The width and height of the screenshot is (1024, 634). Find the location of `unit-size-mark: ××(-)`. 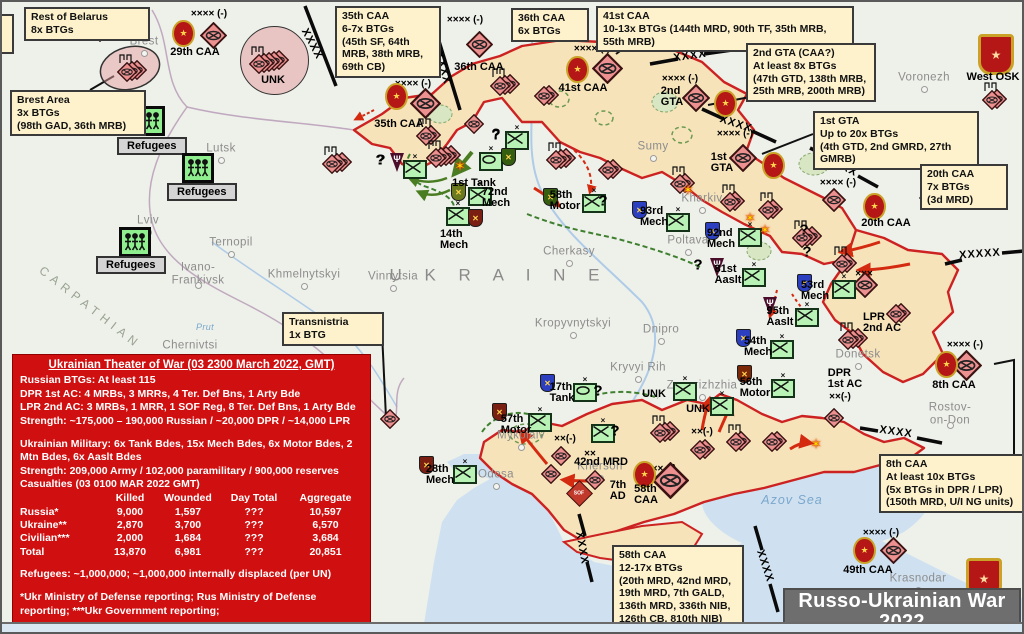

unit-size-mark: ××(-) is located at coordinates (565, 439).